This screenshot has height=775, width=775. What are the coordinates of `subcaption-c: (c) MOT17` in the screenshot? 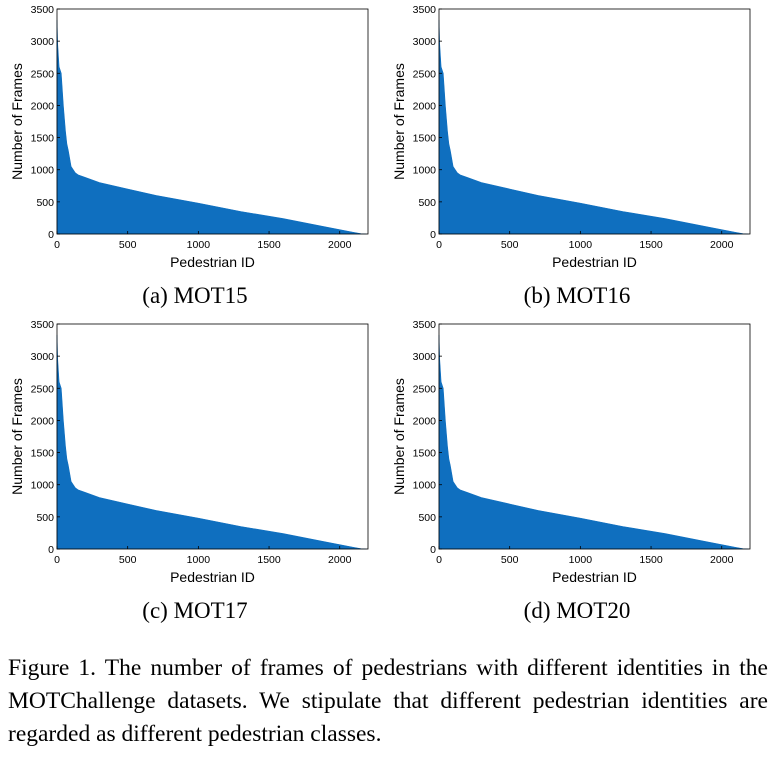 It's located at (195, 610).